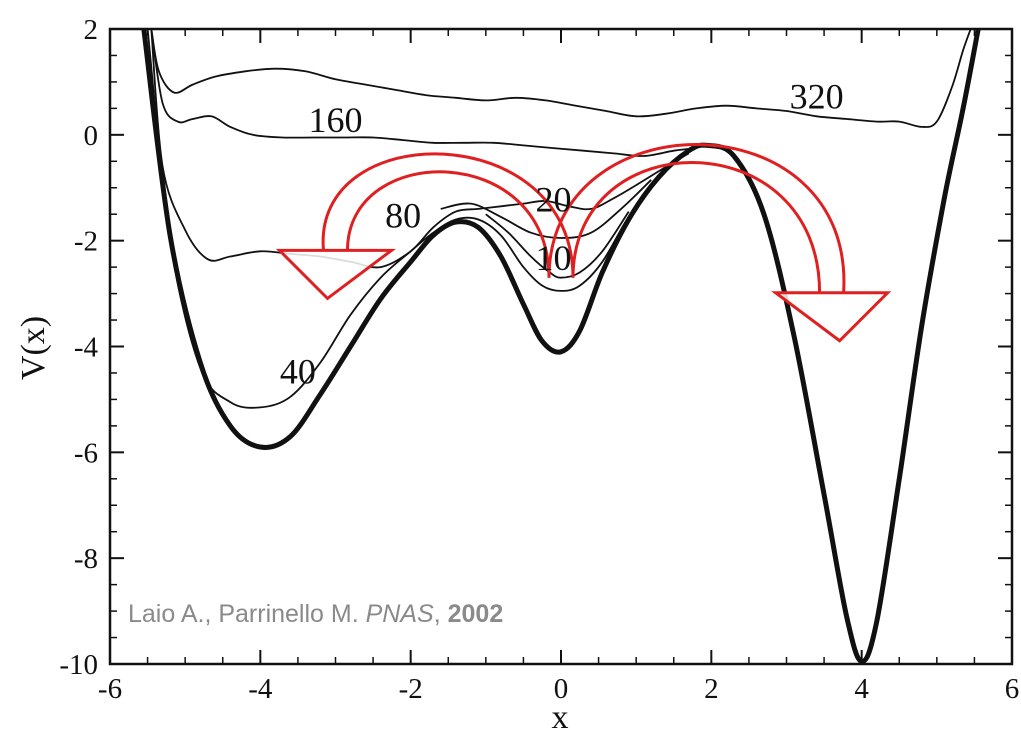  I want to click on x-axis-title: x, so click(560, 715).